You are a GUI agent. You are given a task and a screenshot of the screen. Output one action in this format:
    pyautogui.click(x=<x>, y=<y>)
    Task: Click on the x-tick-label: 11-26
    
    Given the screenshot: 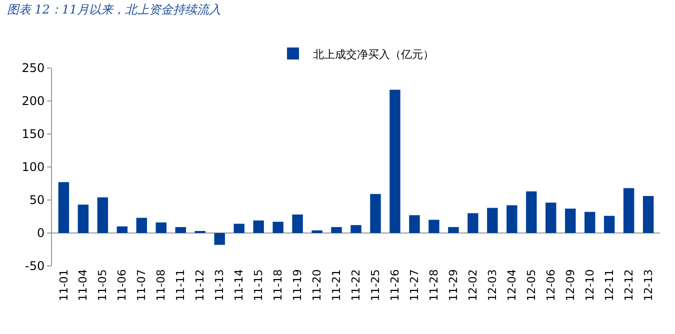 What is the action you would take?
    pyautogui.click(x=395, y=285)
    